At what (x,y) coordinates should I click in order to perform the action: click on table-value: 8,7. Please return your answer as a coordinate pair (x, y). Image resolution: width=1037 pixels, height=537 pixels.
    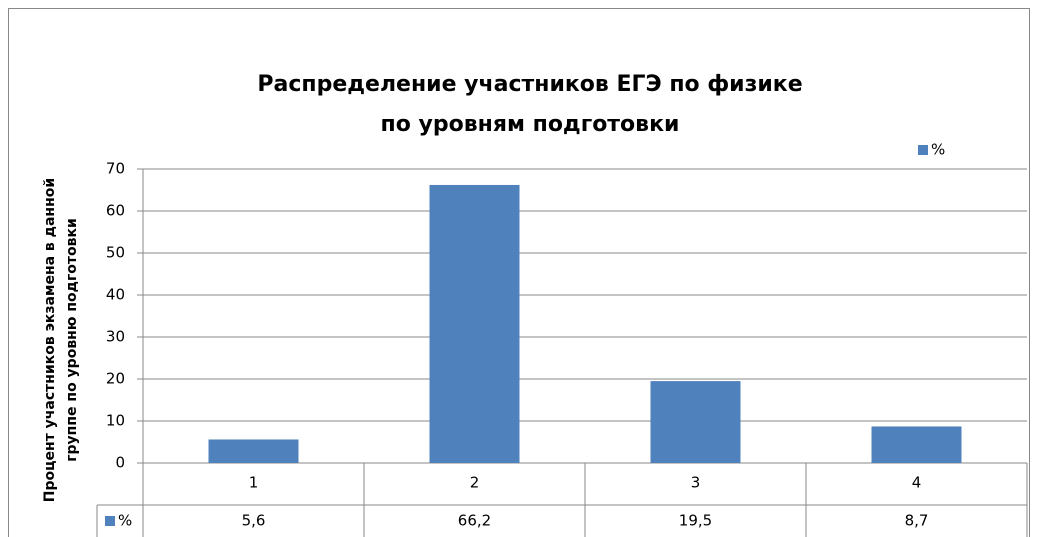
    Looking at the image, I should click on (917, 521).